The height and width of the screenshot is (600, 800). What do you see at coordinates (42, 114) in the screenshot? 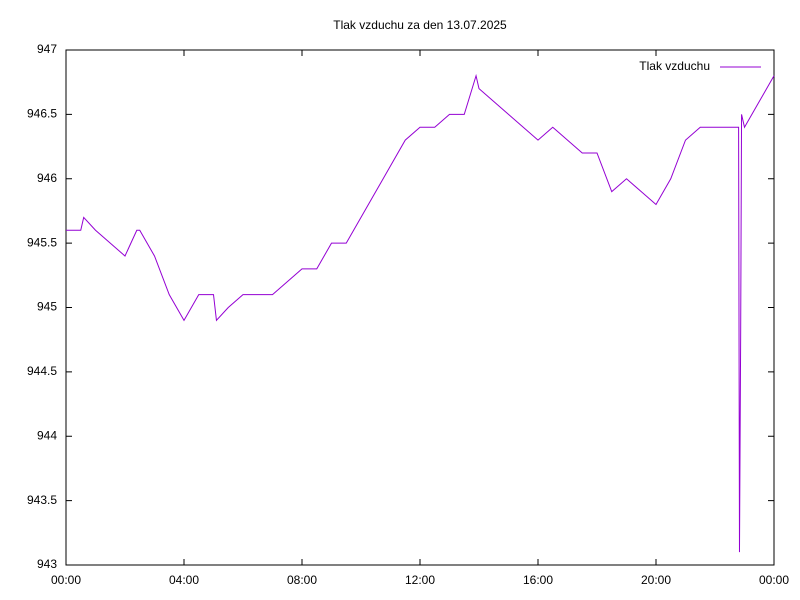
I see `y-tick-label: 946.5` at bounding box center [42, 114].